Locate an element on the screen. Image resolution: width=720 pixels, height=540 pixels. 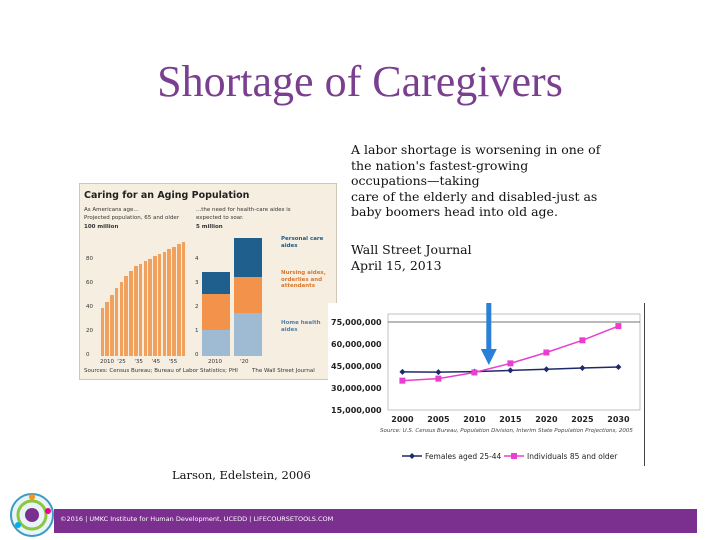
wsj-left-x-tick: 2010 is located at coordinates (107, 362).